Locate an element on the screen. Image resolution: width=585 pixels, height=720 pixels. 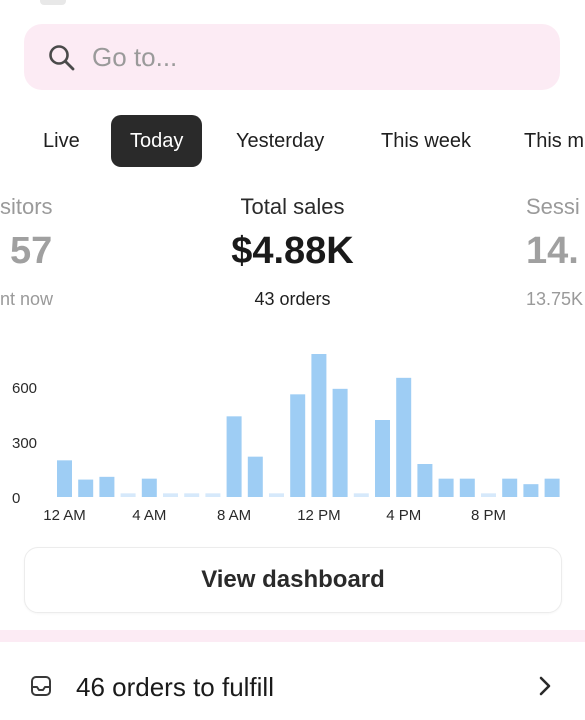
y-tick-label: 600 is located at coordinates (24, 388).